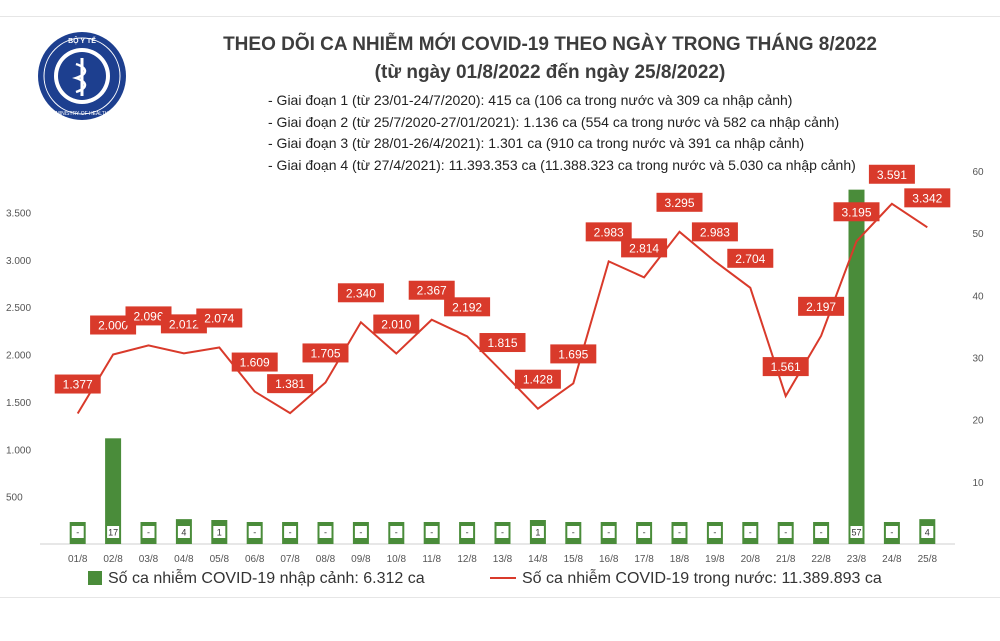 This screenshot has width=1000, height=641. I want to click on x-tick-label: 11/8, so click(431, 559).